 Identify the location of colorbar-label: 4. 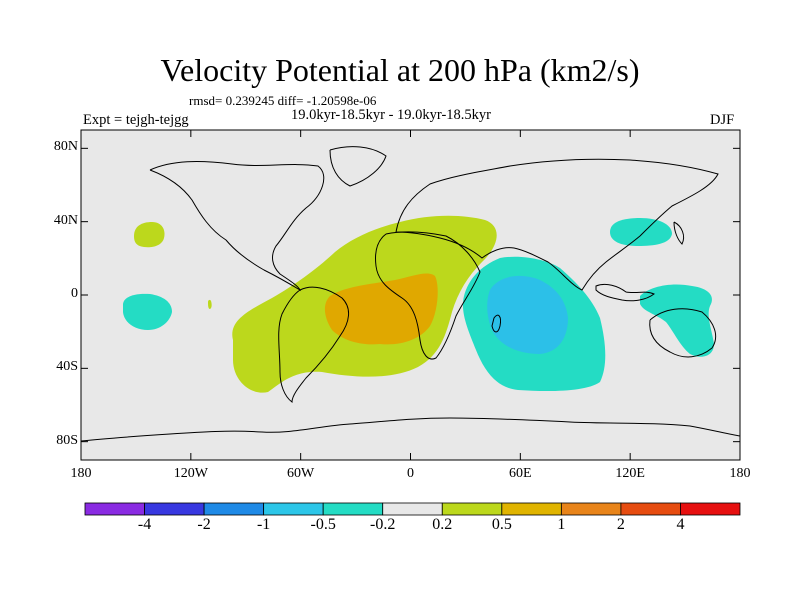
(680, 524).